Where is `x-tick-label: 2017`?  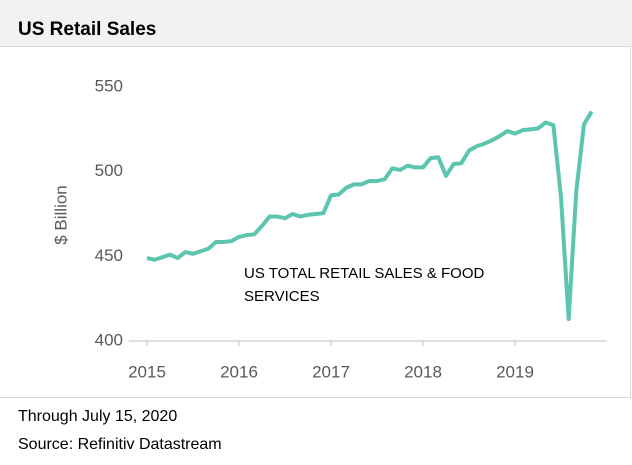 x-tick-label: 2017 is located at coordinates (331, 371).